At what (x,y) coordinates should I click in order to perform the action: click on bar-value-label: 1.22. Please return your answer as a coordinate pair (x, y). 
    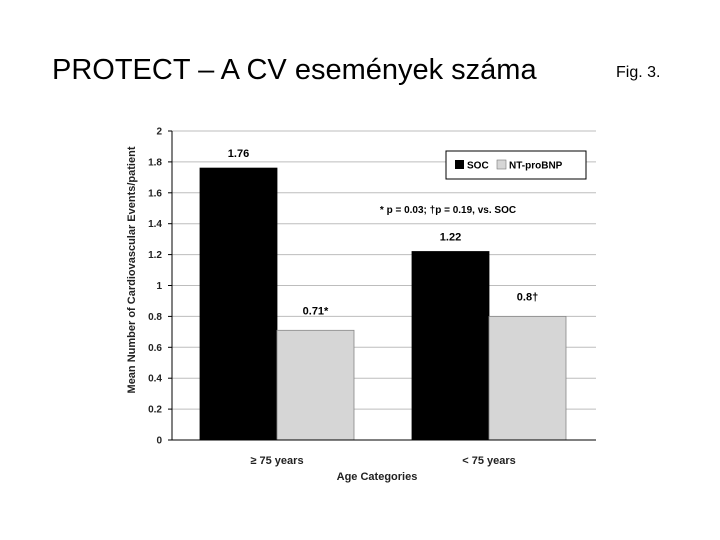
    Looking at the image, I should click on (450, 238).